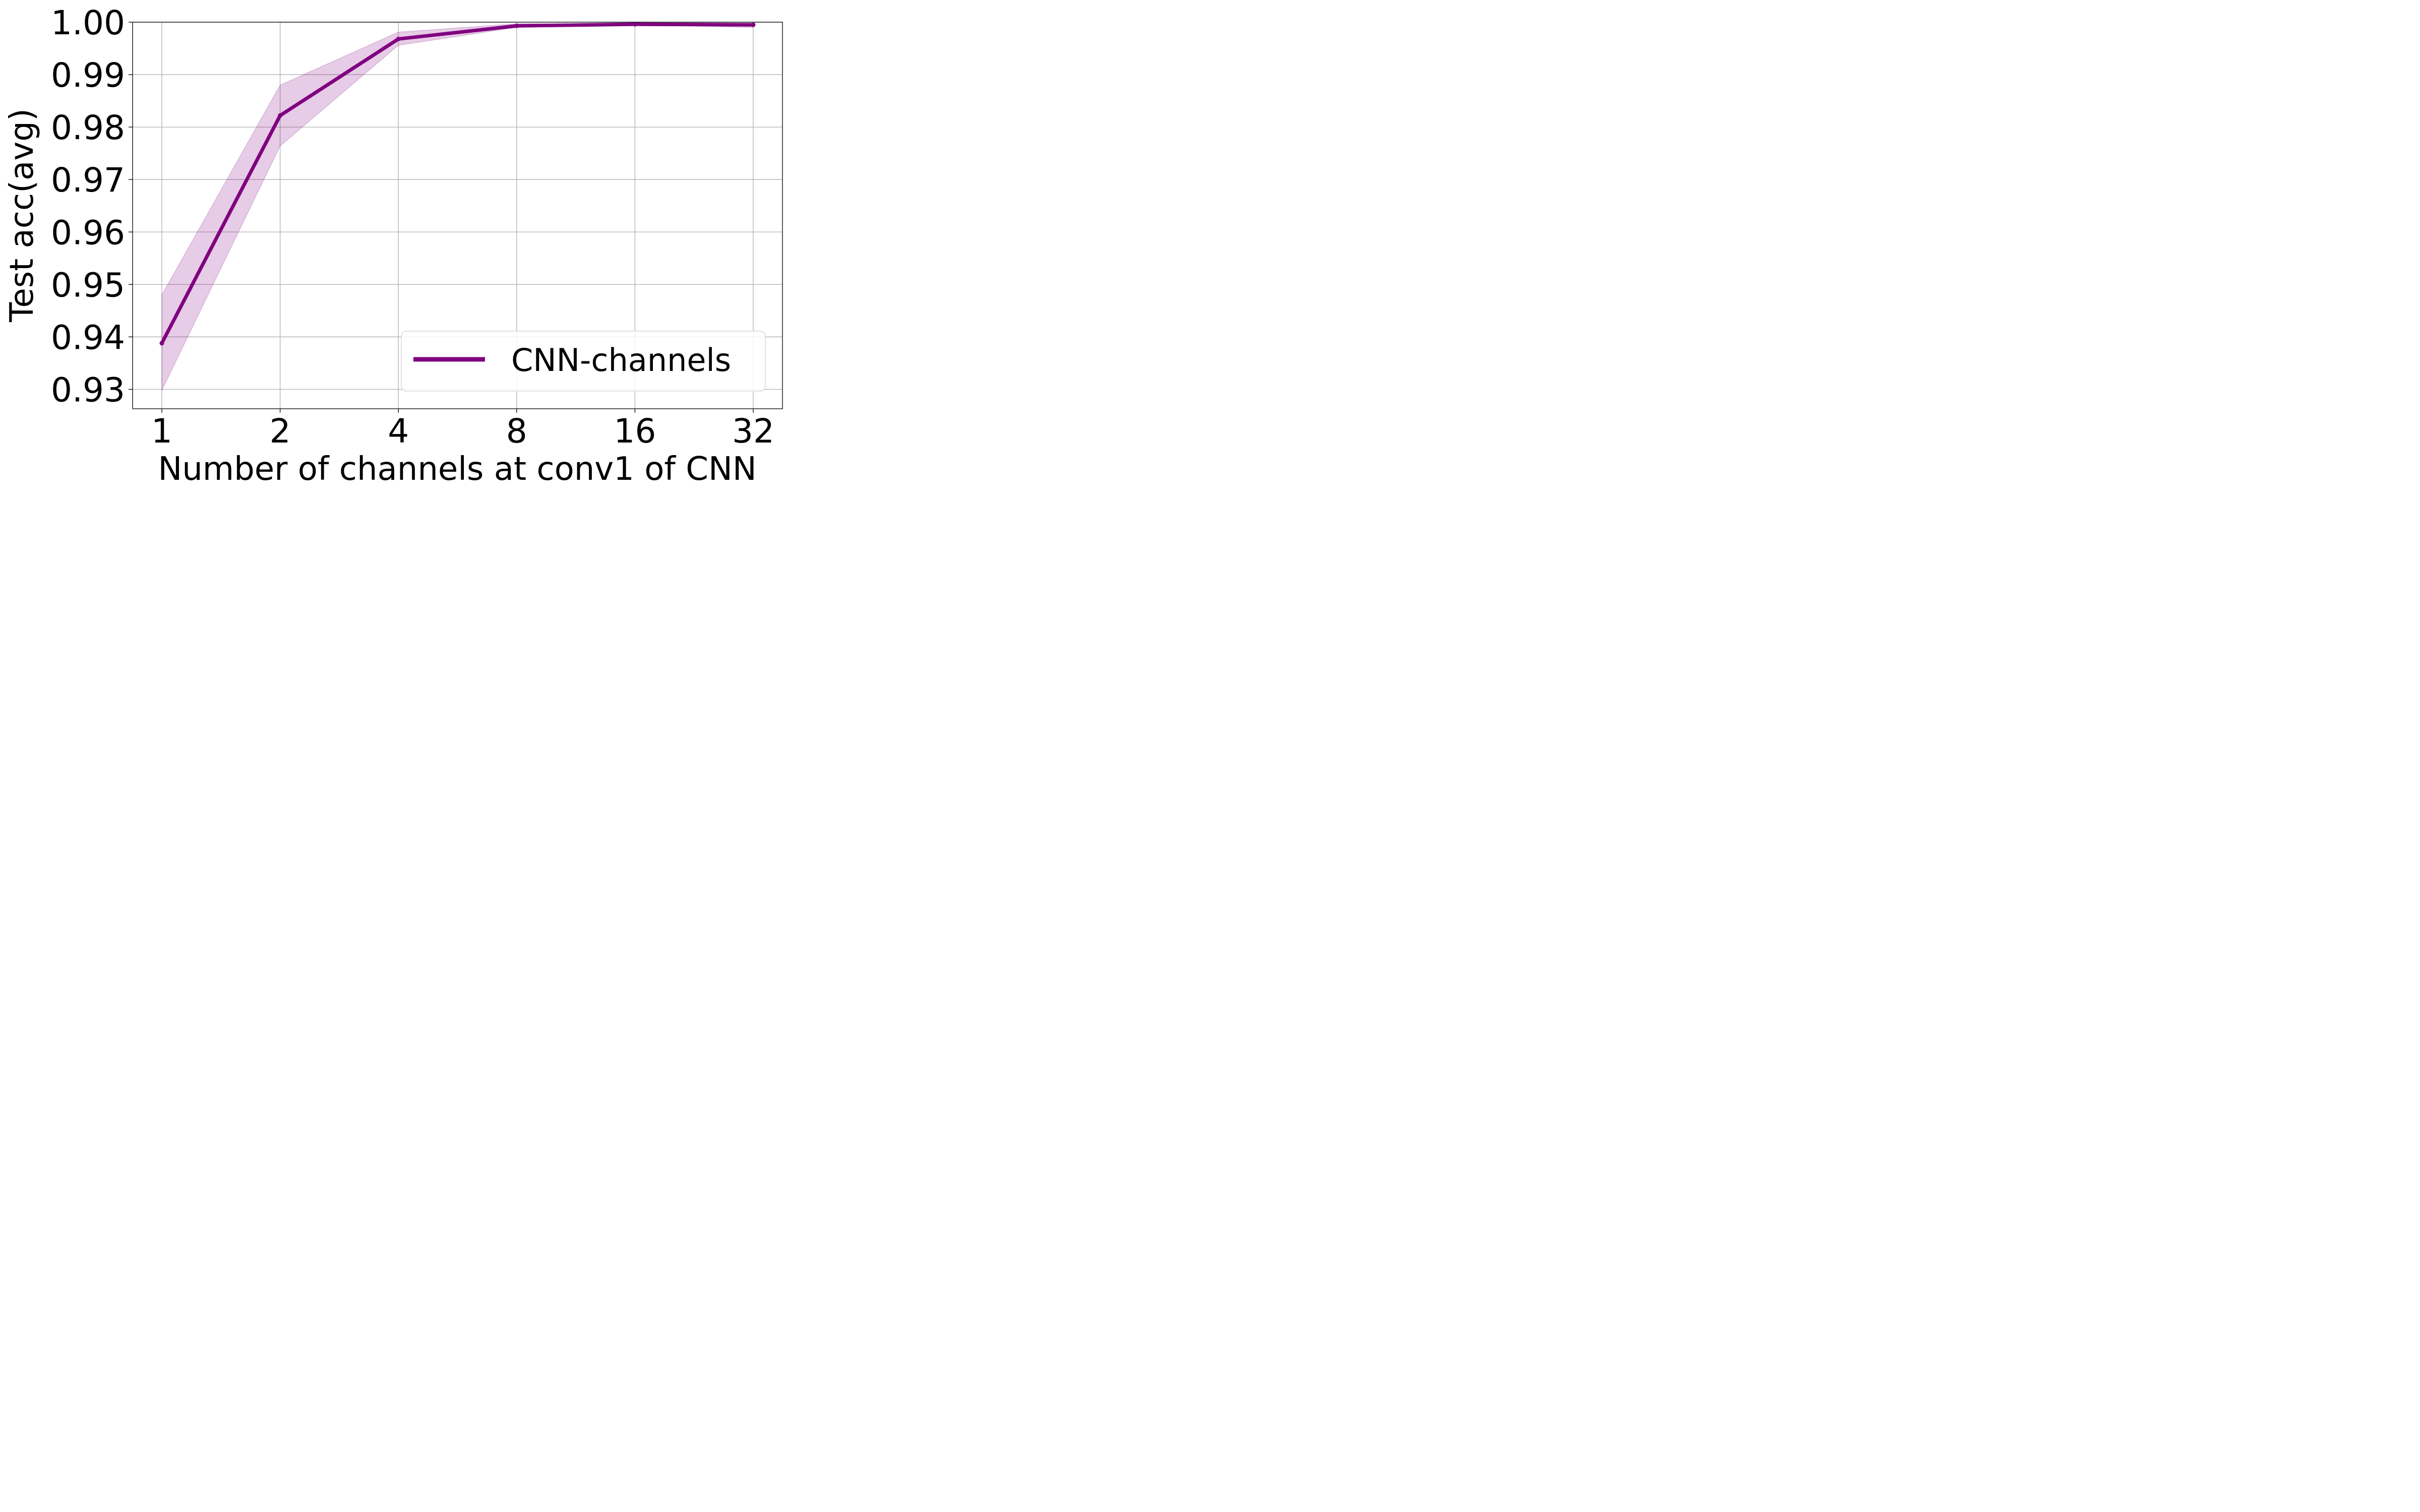  Describe the element at coordinates (22, 216) in the screenshot. I see `y-axis-label: Test acc(avg)` at that location.